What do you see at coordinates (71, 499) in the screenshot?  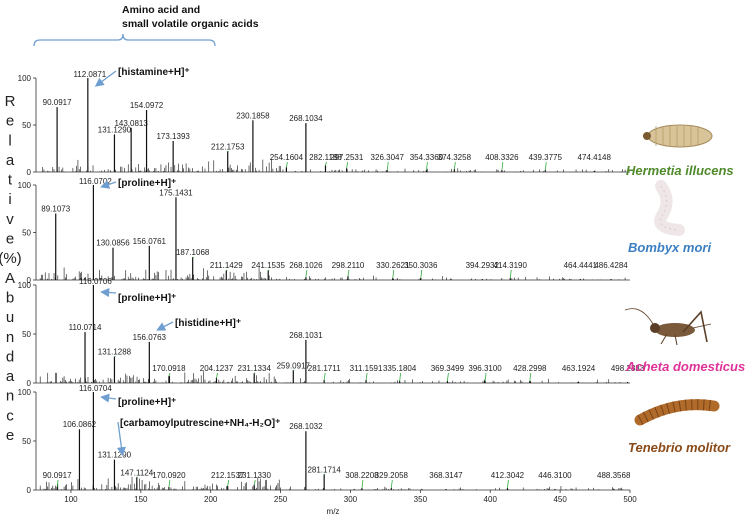 I see `x-tick-label: 100` at bounding box center [71, 499].